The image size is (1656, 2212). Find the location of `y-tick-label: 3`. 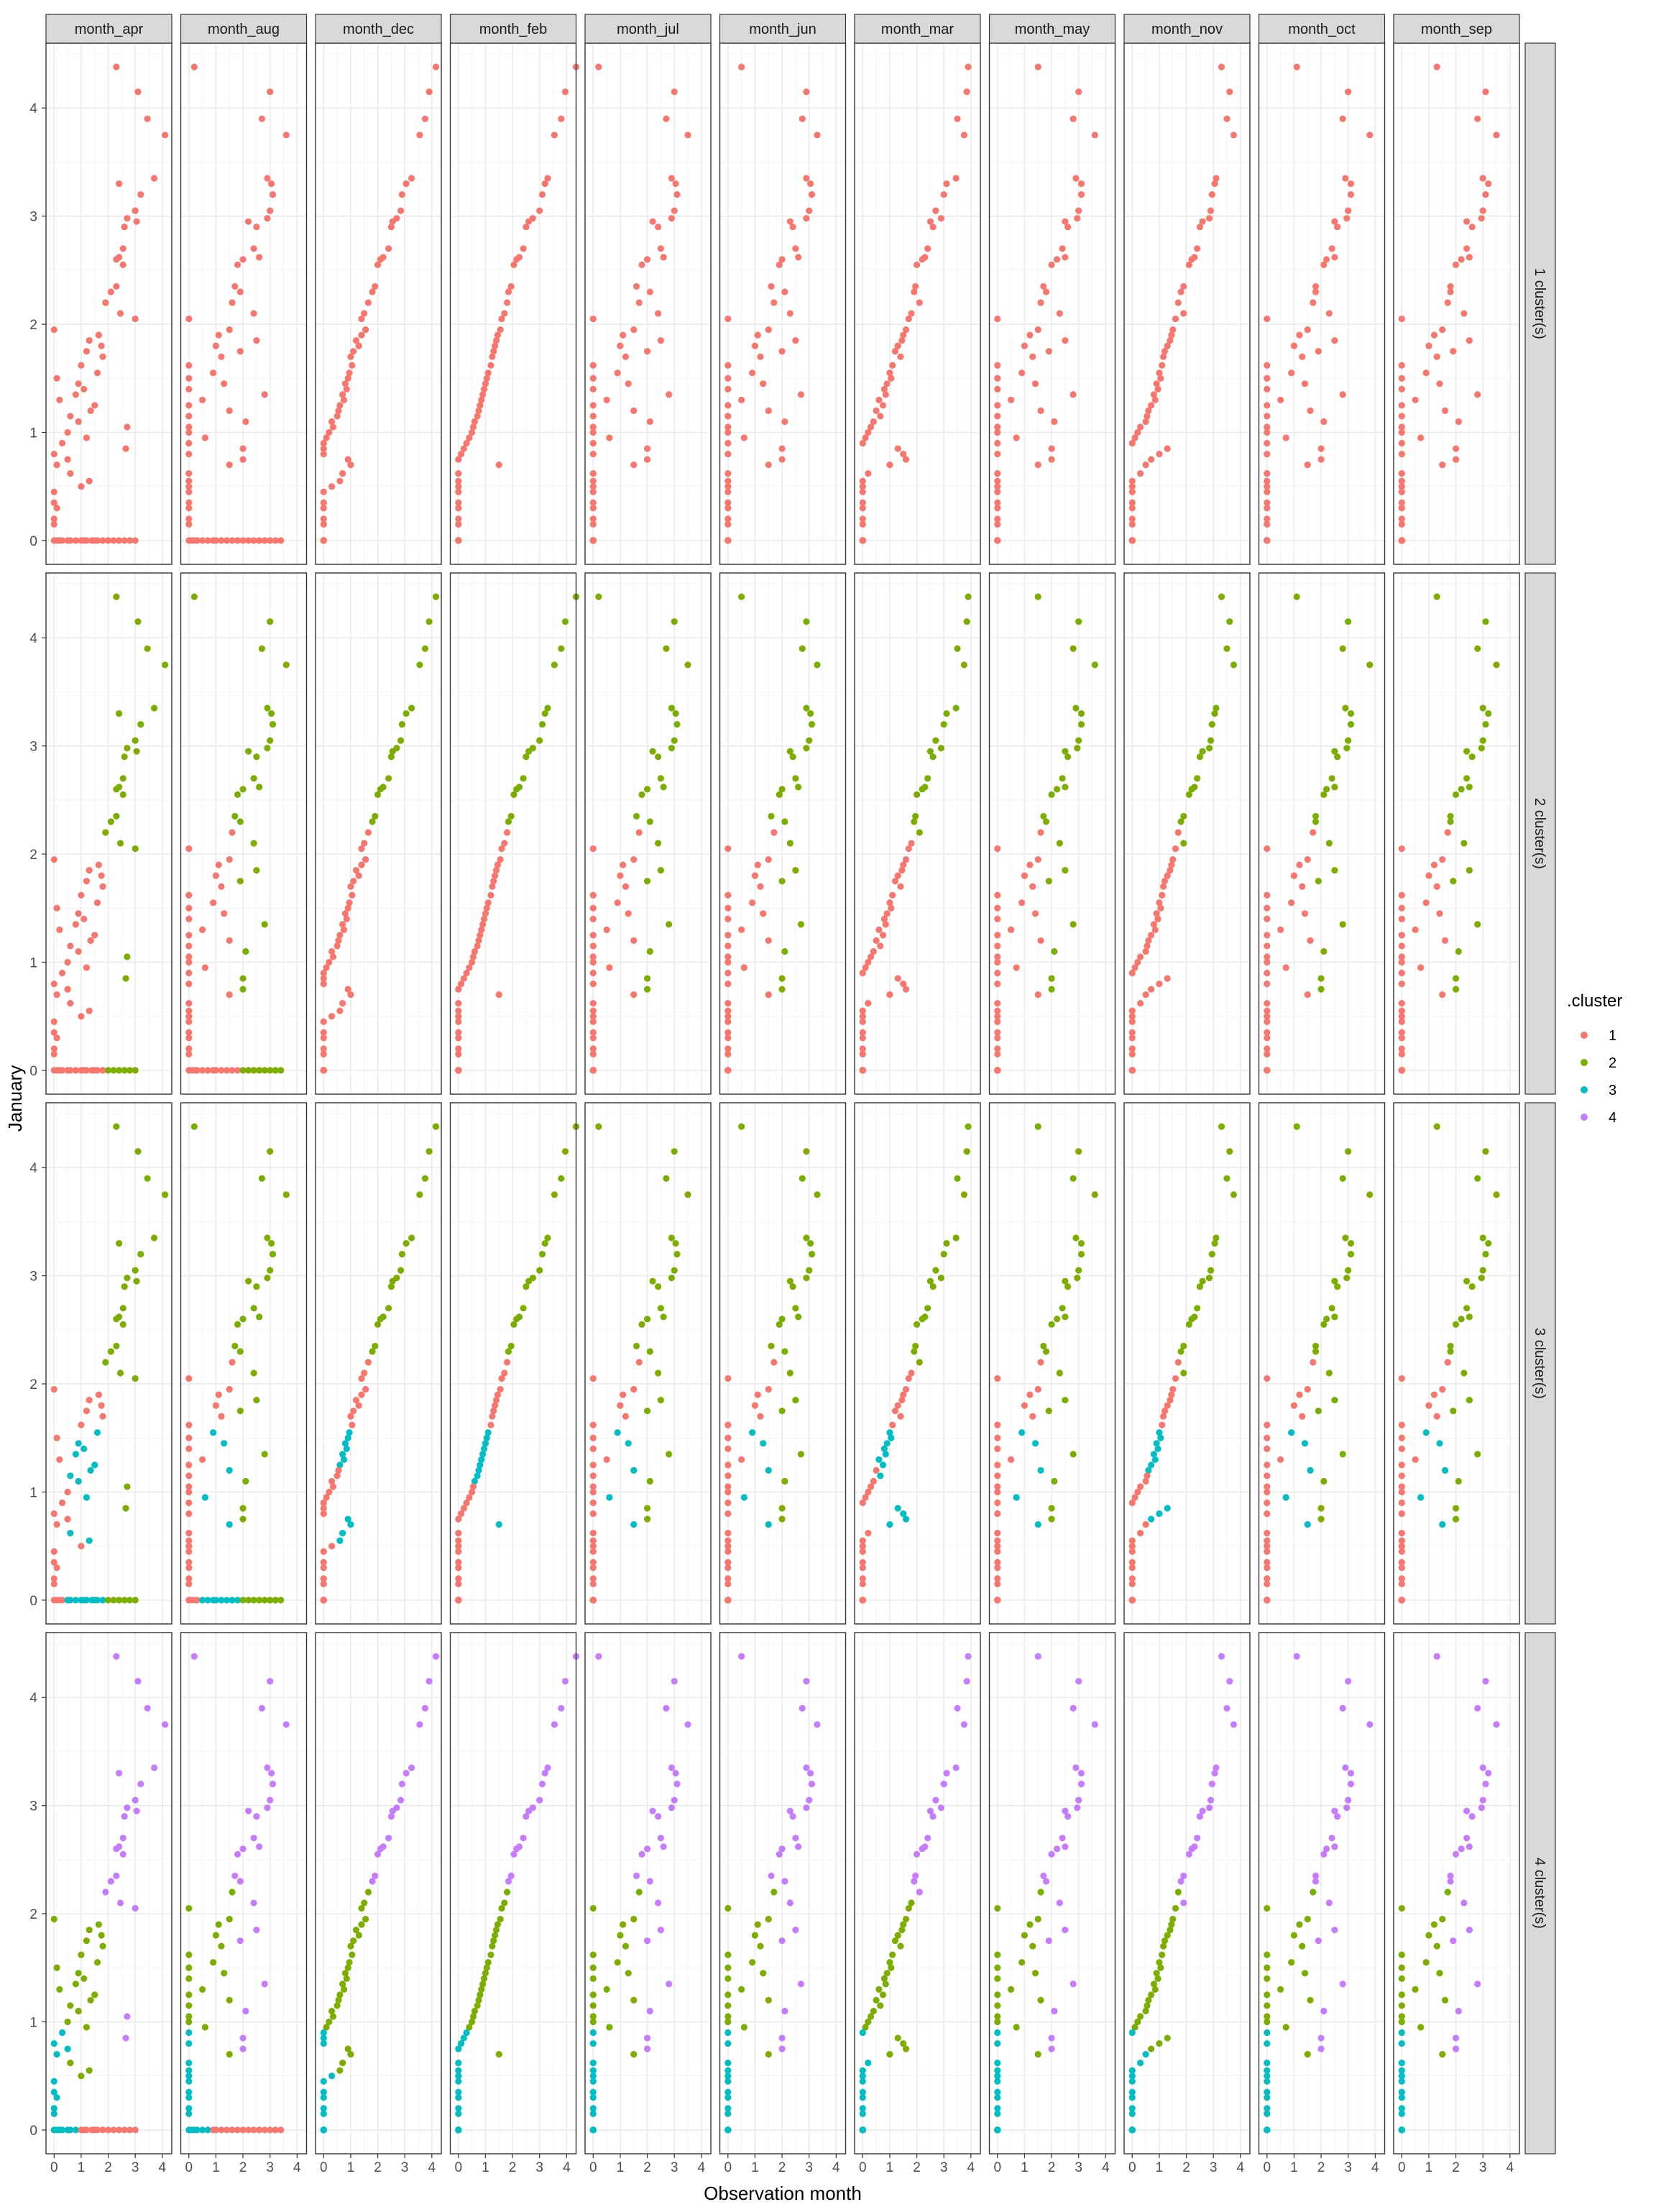

y-tick-label: 3 is located at coordinates (33, 217).